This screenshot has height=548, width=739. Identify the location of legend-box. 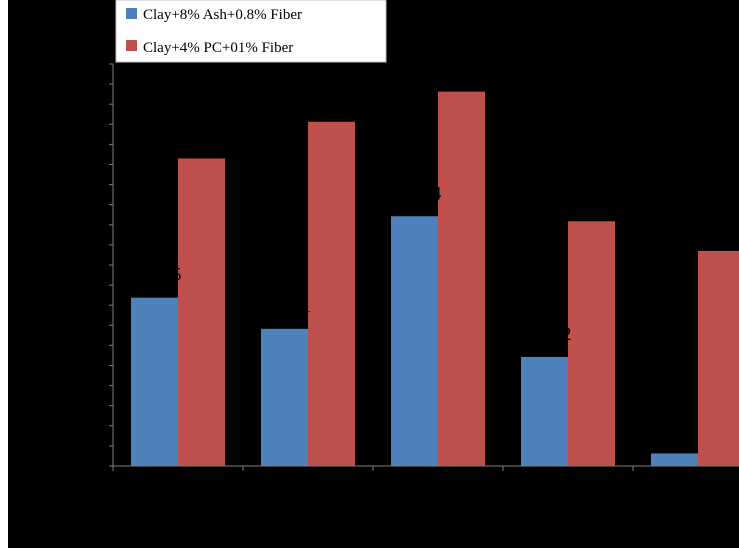
(251, 31).